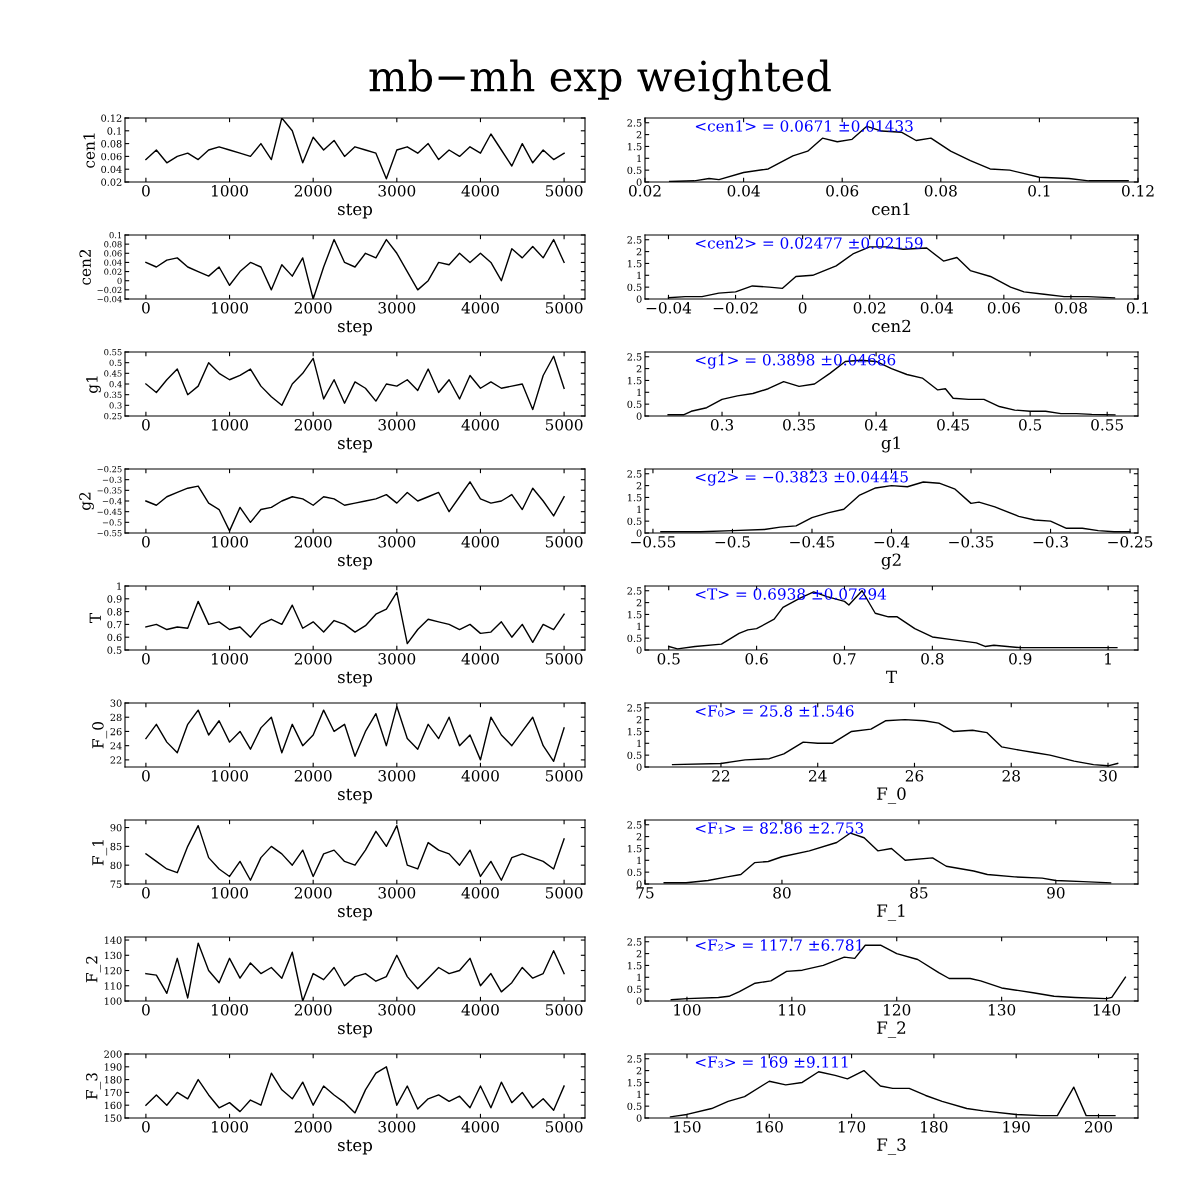  Describe the element at coordinates (116, 731) in the screenshot. I see `y-tick-label: 26` at that location.